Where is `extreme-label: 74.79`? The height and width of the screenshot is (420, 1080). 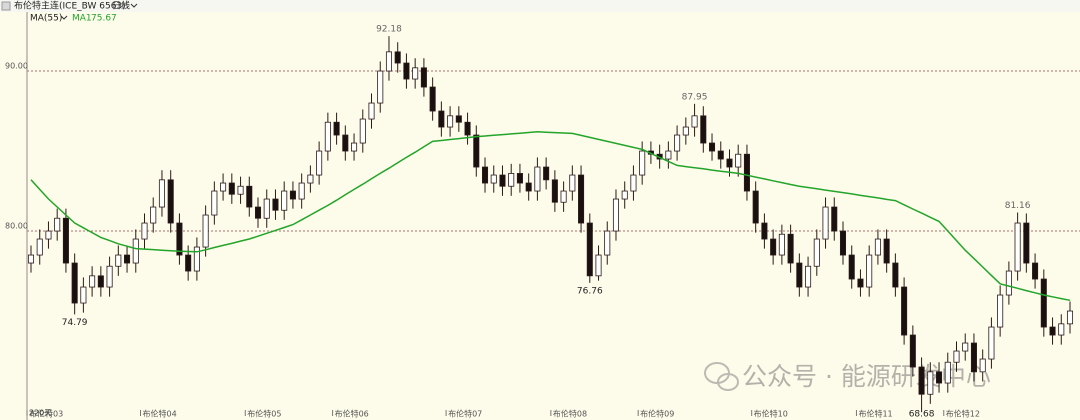 extreme-label: 74.79 is located at coordinates (75, 323).